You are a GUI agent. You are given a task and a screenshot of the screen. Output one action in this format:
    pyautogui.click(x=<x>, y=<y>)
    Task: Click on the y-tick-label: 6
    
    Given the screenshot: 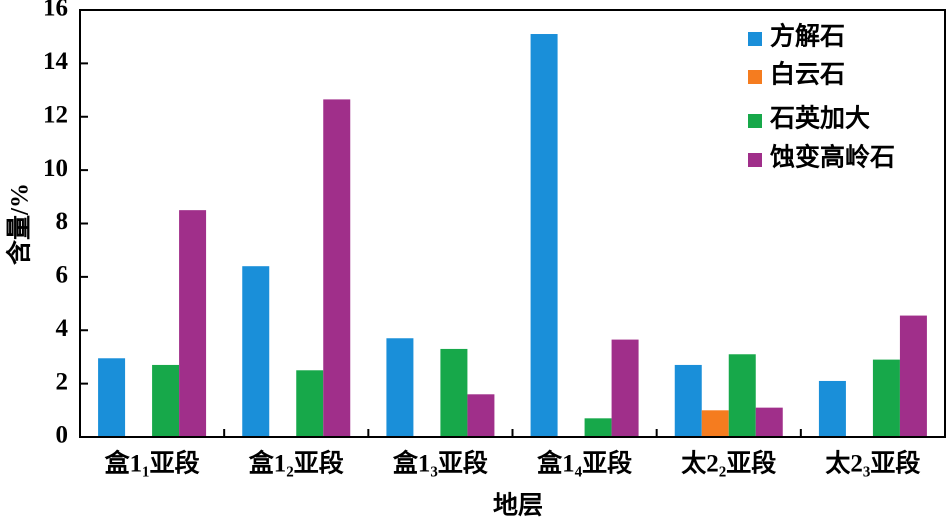 What is the action you would take?
    pyautogui.click(x=62, y=275)
    